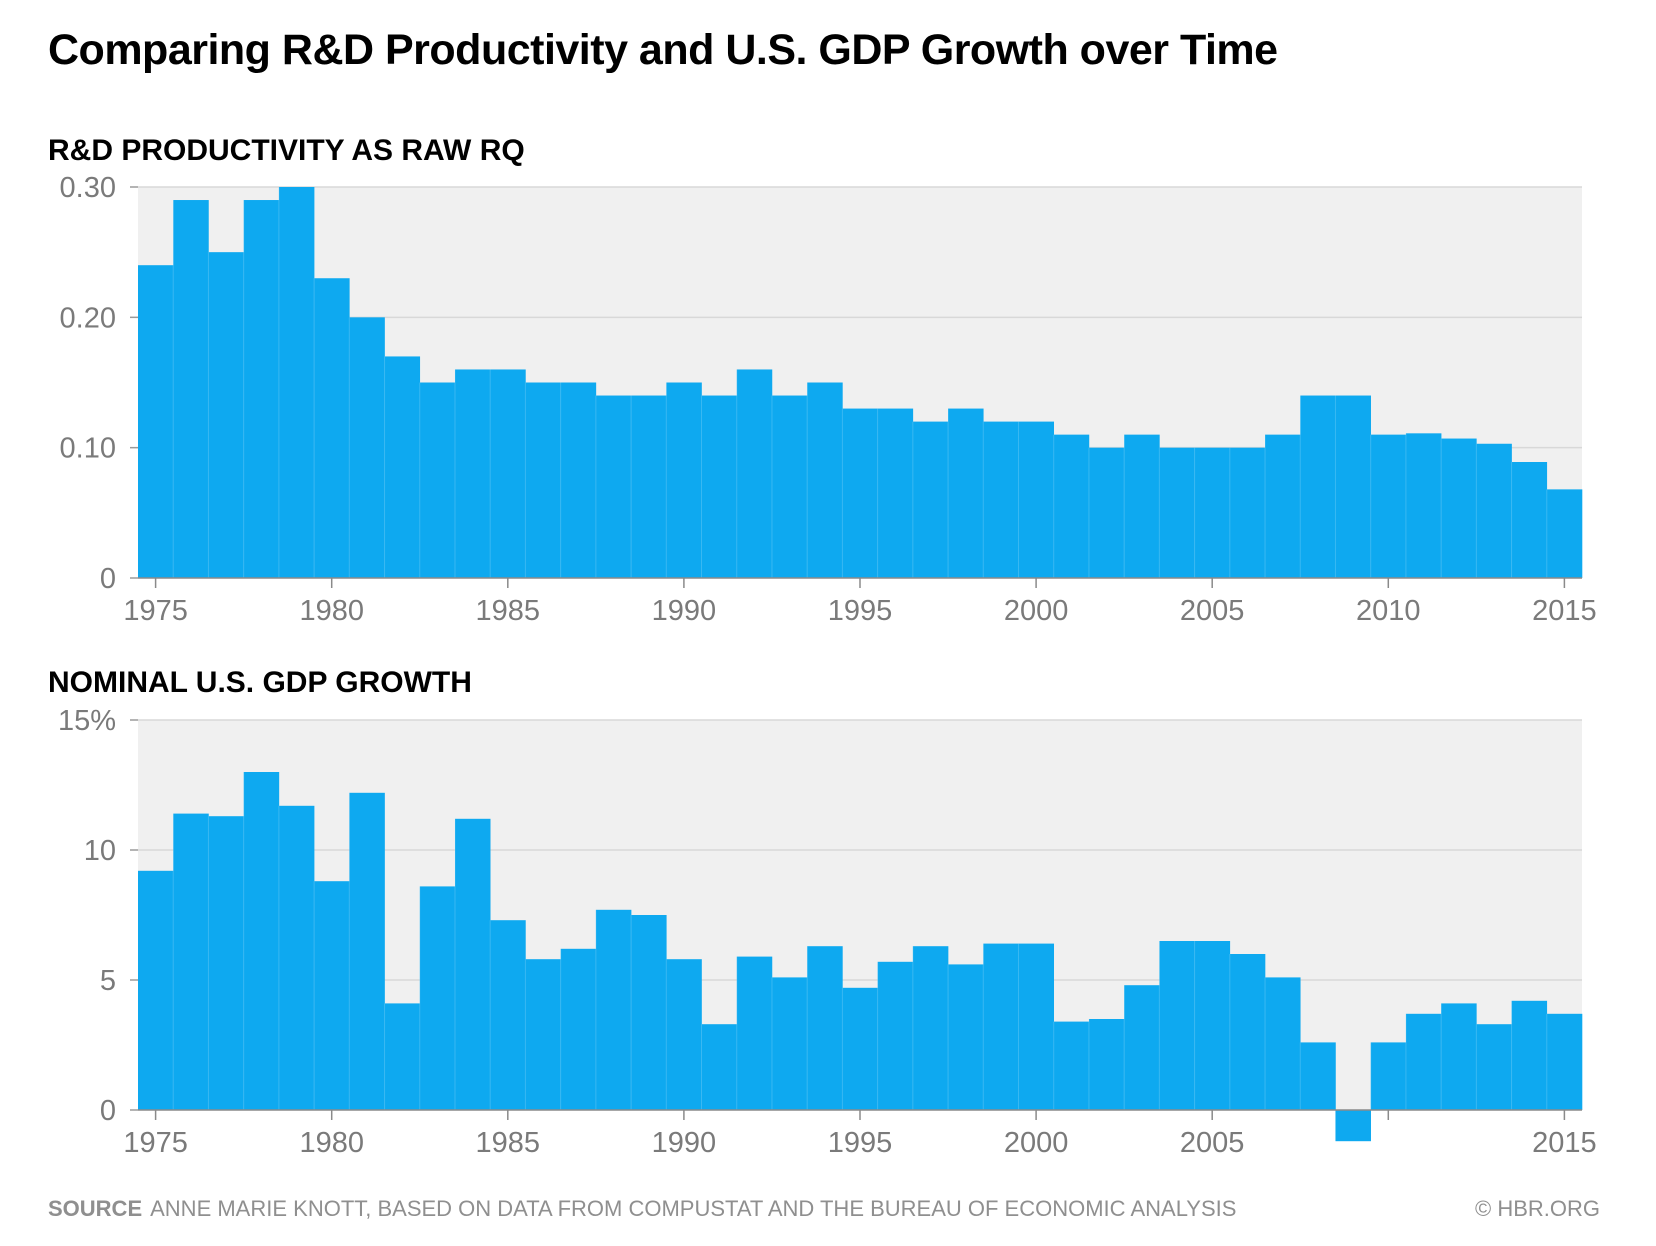 The image size is (1656, 1246). Describe the element at coordinates (437, 998) in the screenshot. I see `bar-1983` at that location.